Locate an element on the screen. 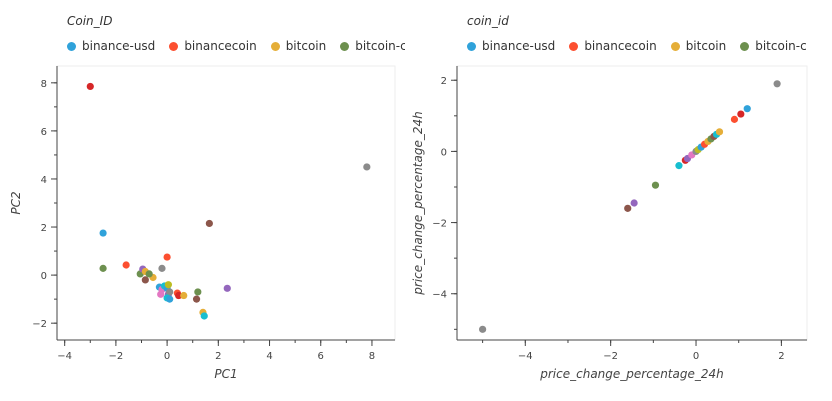 This screenshot has width=832, height=401. x-tick-label: 8 is located at coordinates (372, 356).